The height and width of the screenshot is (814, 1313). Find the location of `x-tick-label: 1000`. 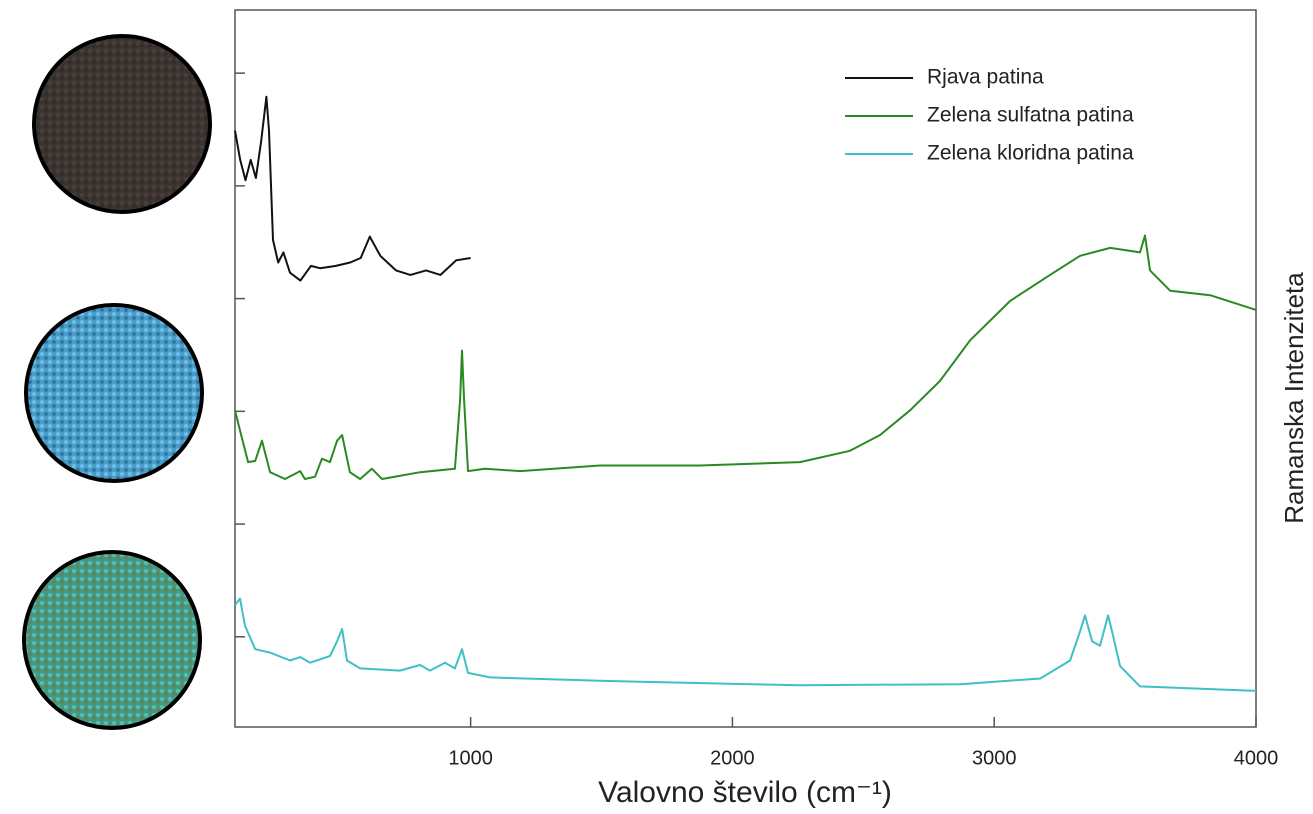

x-tick-label: 1000 is located at coordinates (470, 758).